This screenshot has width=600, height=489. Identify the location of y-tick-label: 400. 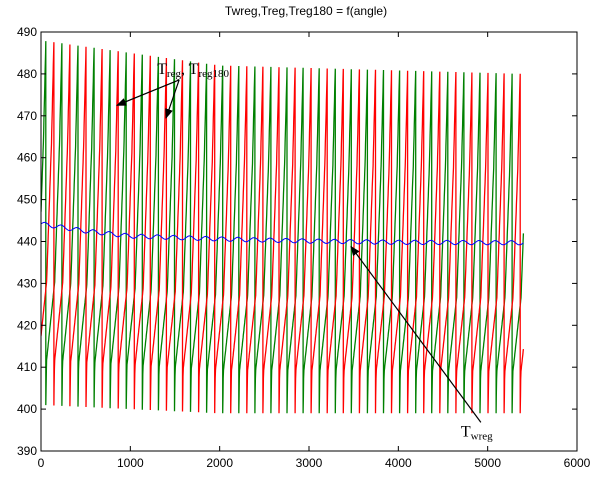
(27, 409).